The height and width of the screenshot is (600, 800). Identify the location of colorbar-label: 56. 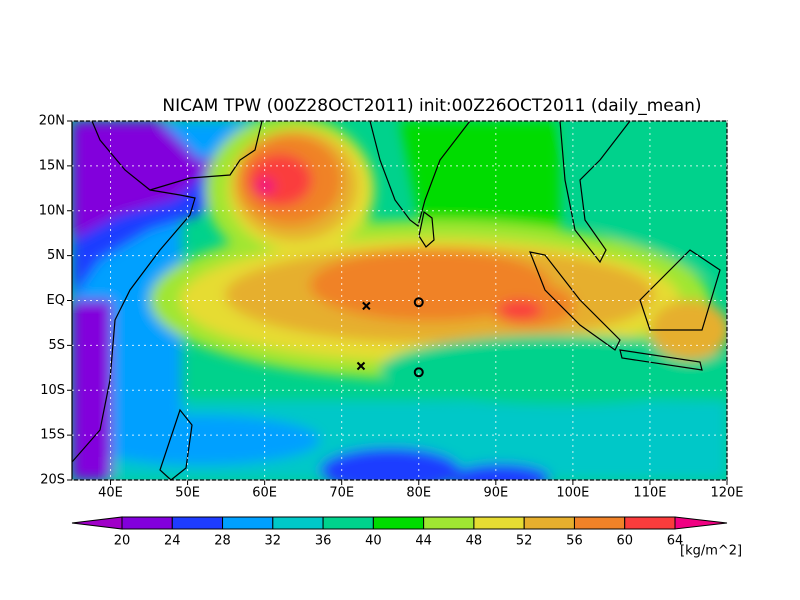
(574, 541).